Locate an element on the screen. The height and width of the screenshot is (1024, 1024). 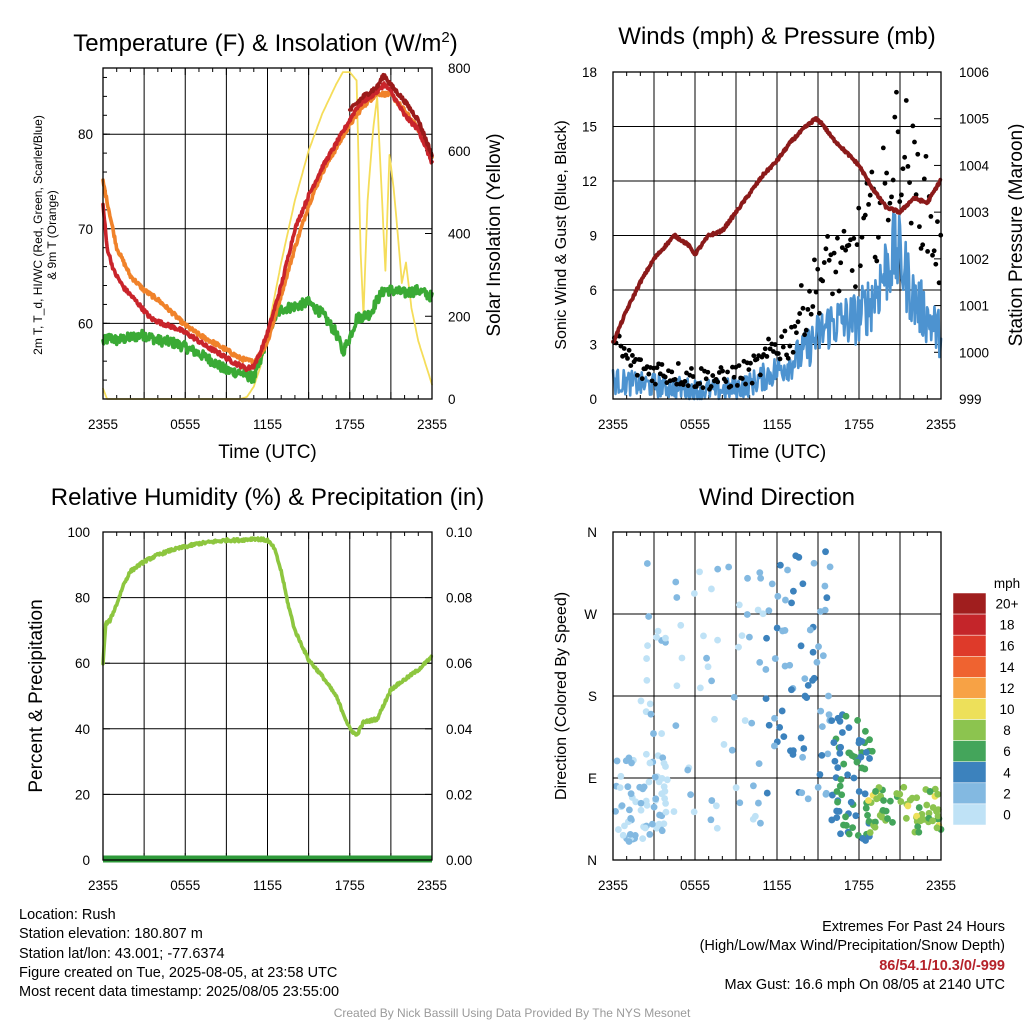
y2-tick-label: 1001 is located at coordinates (974, 306).